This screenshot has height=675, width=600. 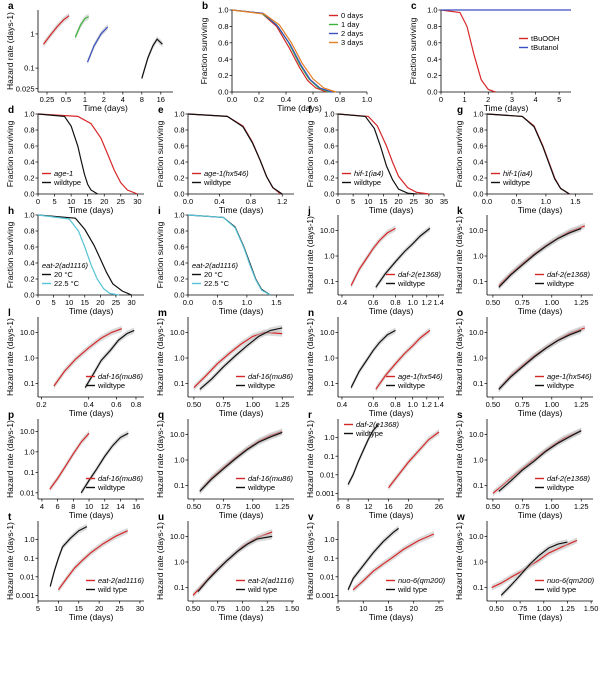 What do you see at coordinates (282, 506) in the screenshot?
I see `x-tick-label: 1.25` at bounding box center [282, 506].